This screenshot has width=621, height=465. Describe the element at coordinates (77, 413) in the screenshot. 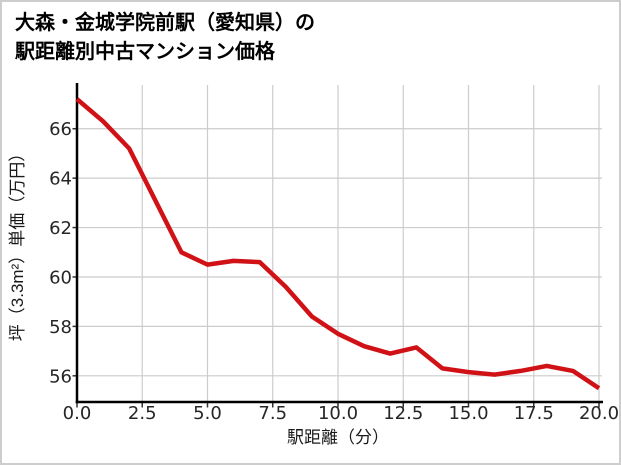

I see `x-tick-label: 0.0` at that location.